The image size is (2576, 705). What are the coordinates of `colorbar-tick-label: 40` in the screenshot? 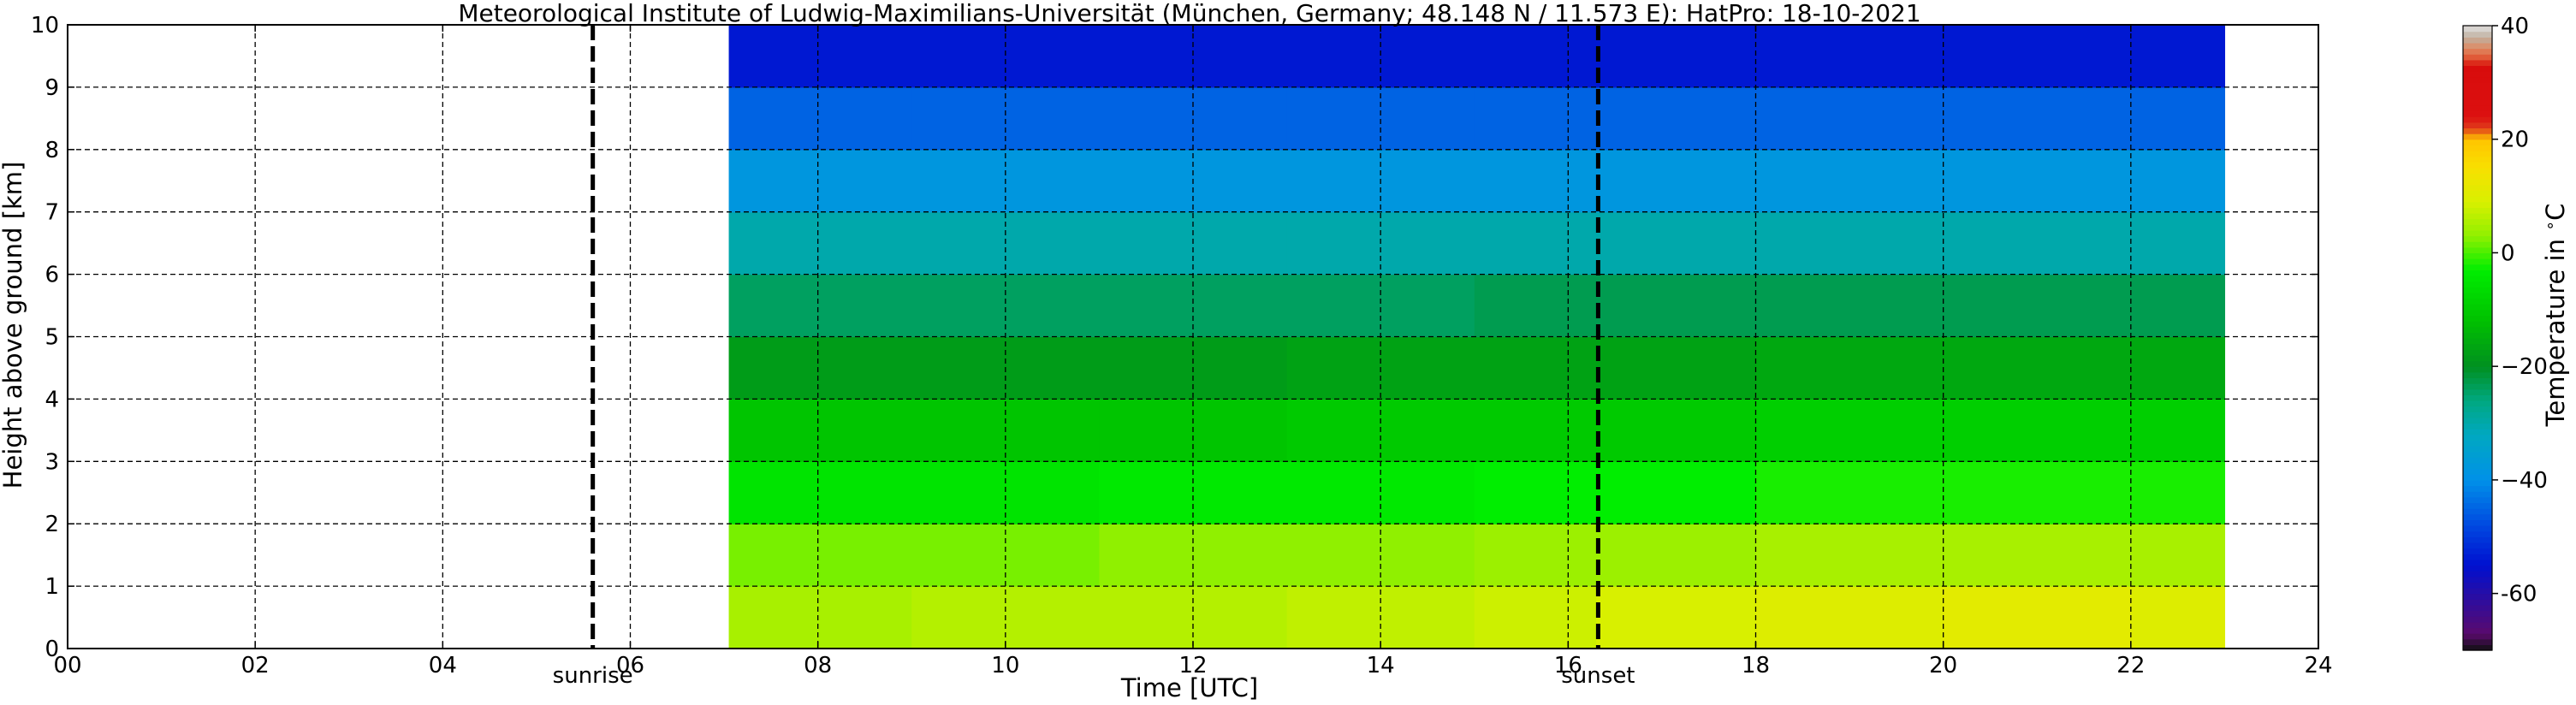 It's located at (2515, 26).